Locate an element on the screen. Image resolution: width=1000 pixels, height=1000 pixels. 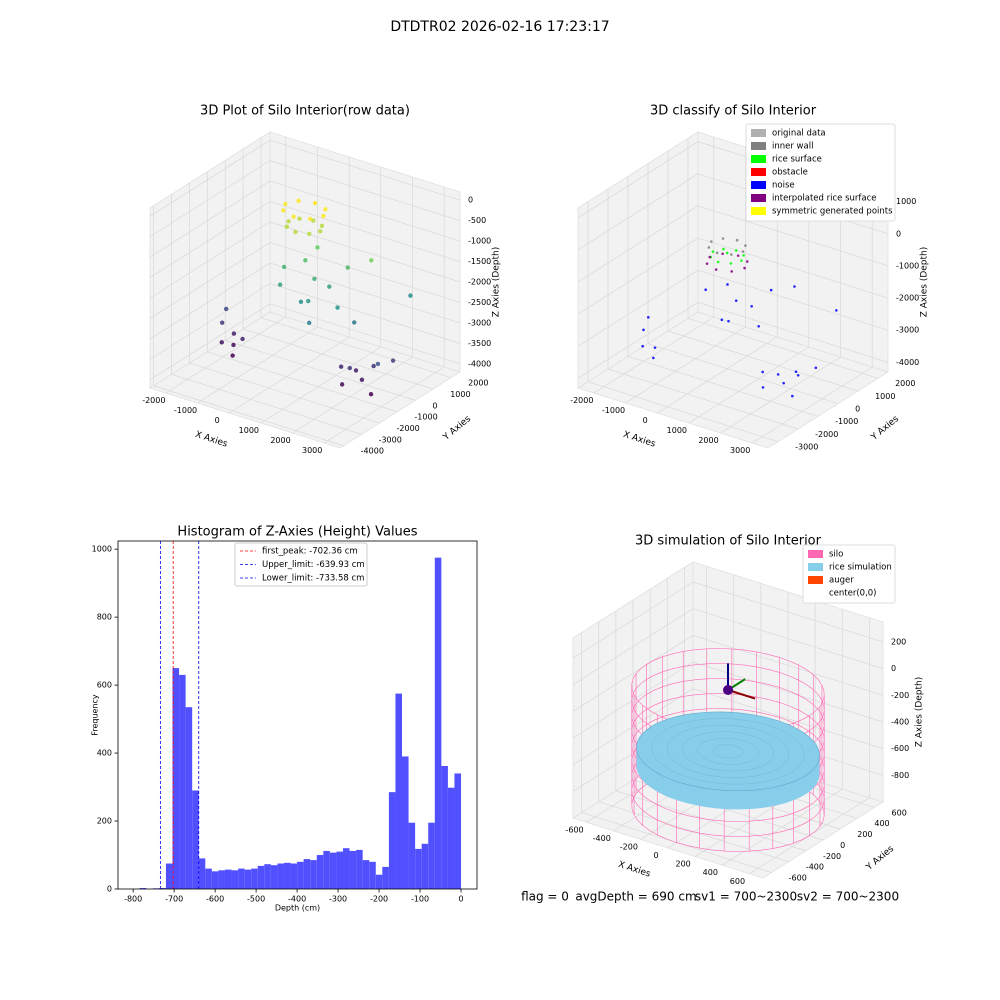
footer-text: sv2 = 700~2300 is located at coordinates (848, 897).